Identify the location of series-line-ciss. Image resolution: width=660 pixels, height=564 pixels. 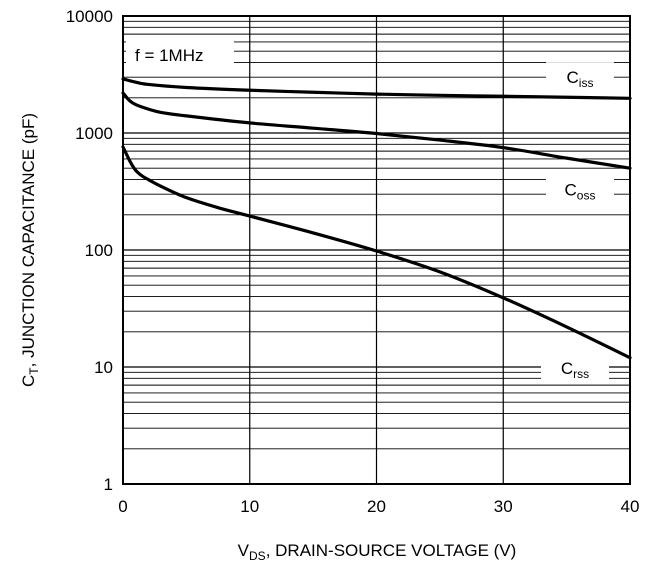
(376, 88).